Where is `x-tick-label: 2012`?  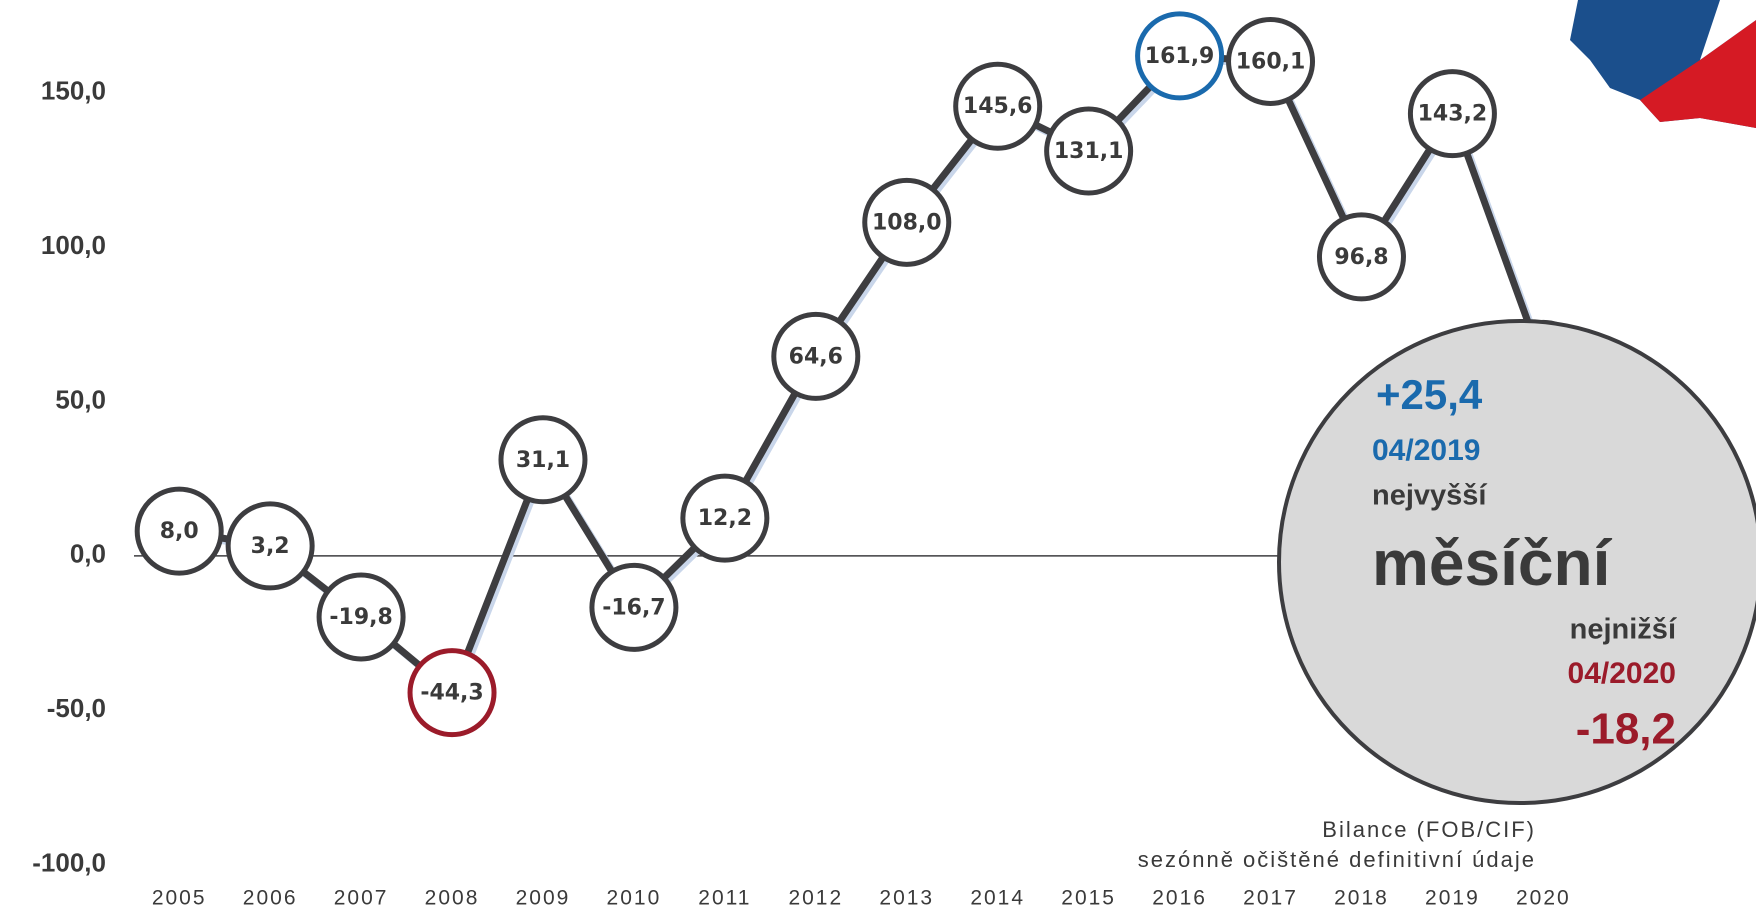 x-tick-label: 2012 is located at coordinates (815, 898).